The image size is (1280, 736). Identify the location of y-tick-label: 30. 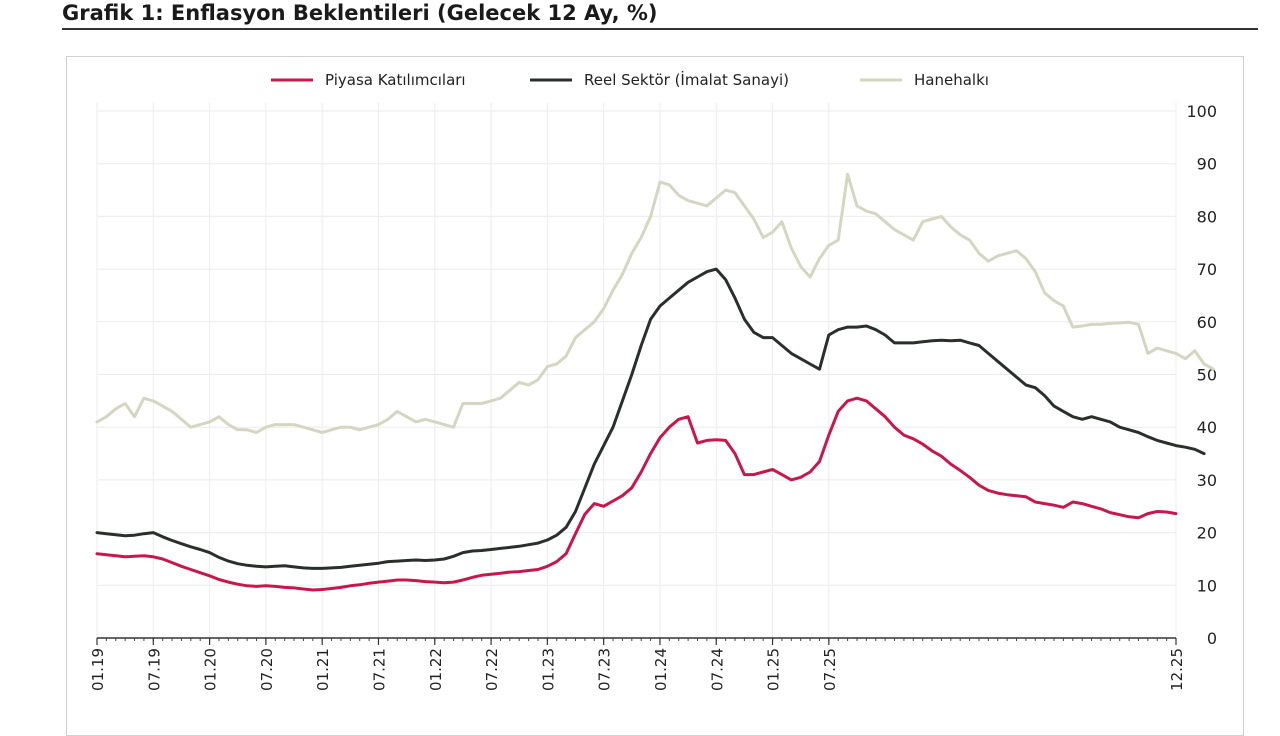
(1207, 480).